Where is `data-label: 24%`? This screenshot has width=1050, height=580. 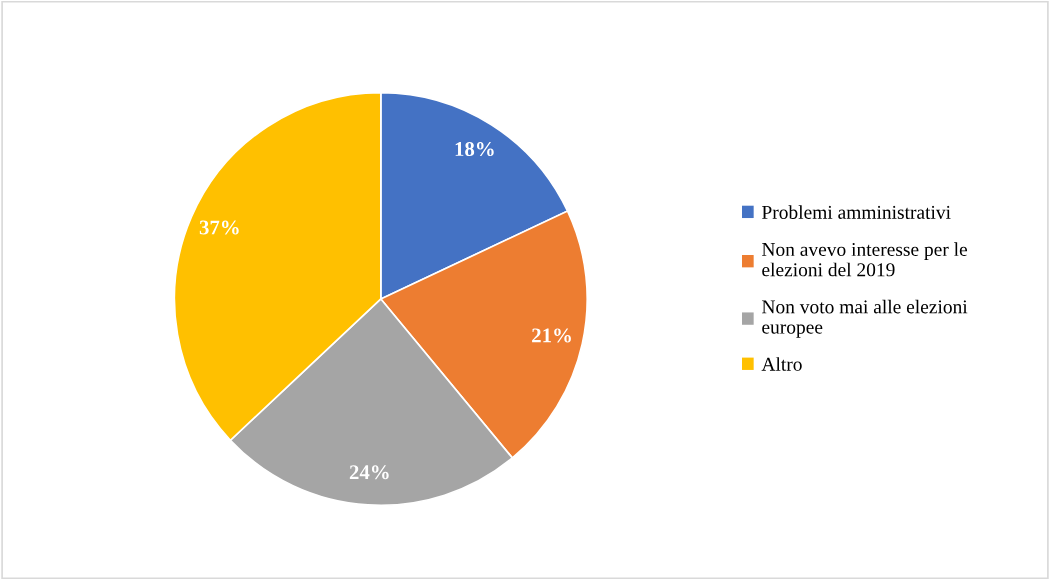 data-label: 24% is located at coordinates (369, 472).